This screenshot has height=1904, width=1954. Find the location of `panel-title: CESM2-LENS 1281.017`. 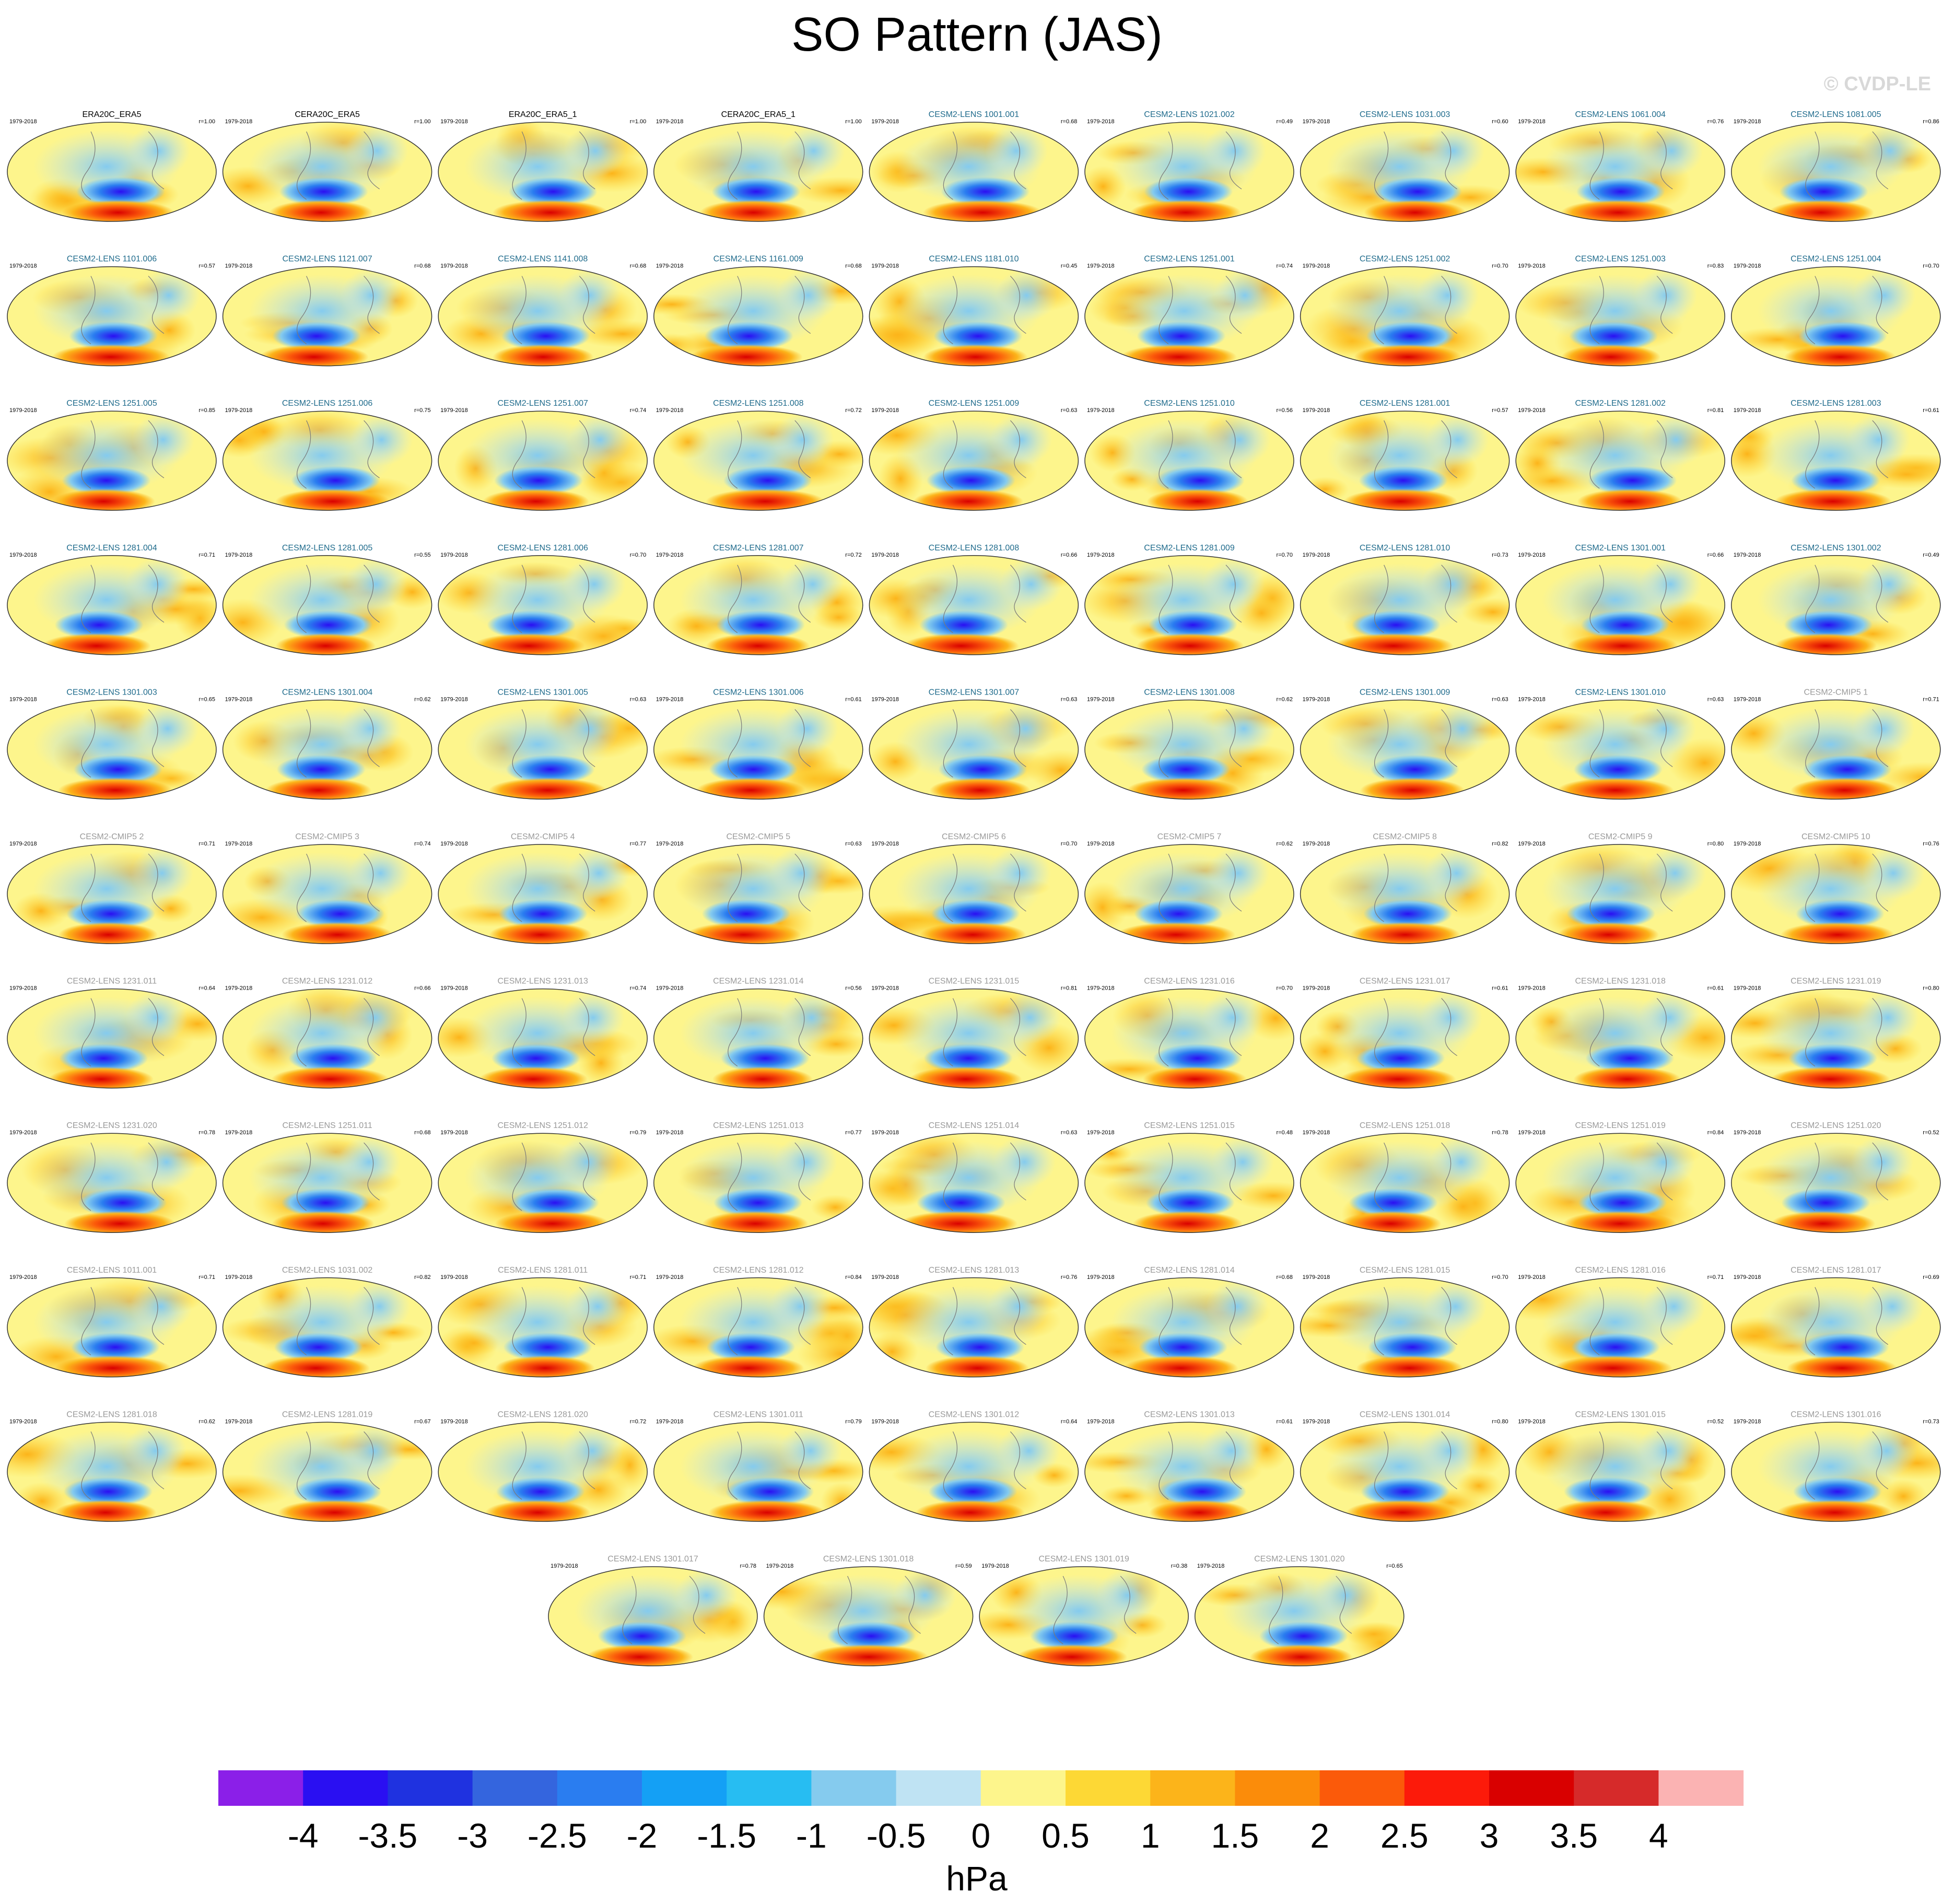

panel-title: CESM2-LENS 1281.017 is located at coordinates (1836, 1270).